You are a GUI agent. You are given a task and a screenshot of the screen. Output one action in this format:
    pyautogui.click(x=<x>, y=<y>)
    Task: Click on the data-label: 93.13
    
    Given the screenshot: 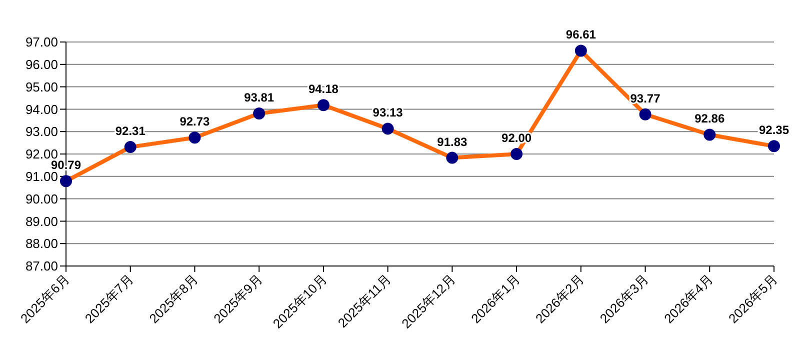 What is the action you would take?
    pyautogui.click(x=388, y=113)
    